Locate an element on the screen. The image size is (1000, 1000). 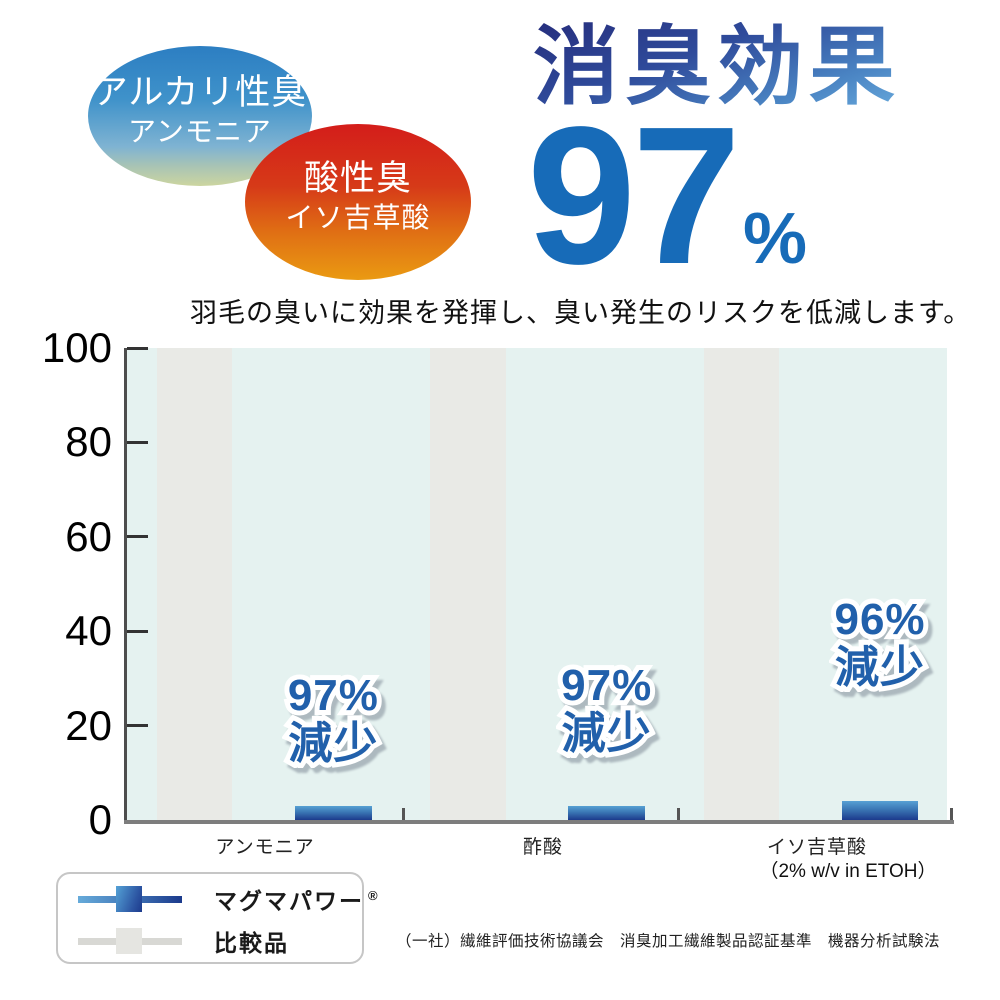
comparison-swatch-icon is located at coordinates (130, 941).